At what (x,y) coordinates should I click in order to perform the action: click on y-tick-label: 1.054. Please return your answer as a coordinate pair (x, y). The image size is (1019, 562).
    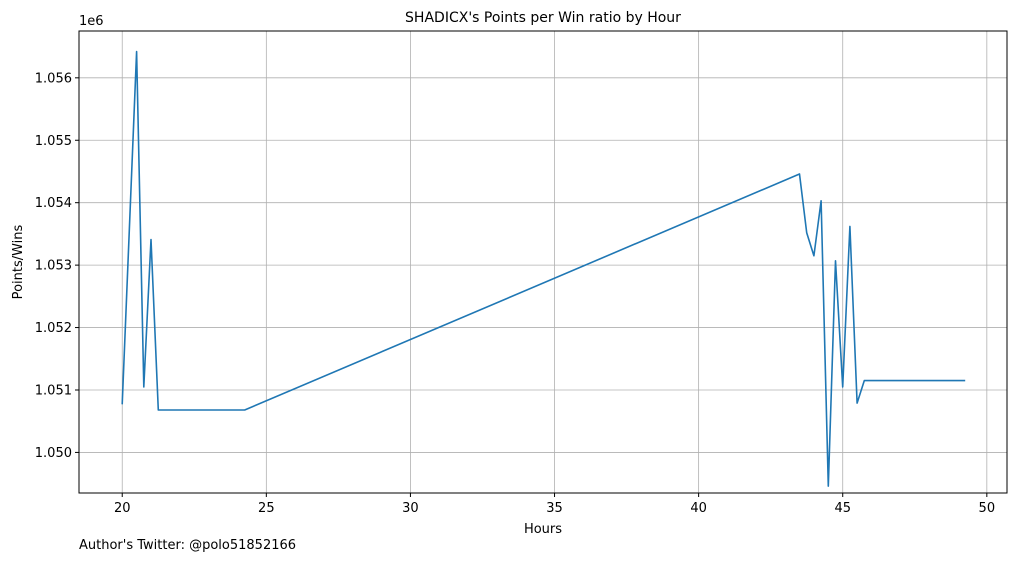
    Looking at the image, I should click on (53, 203).